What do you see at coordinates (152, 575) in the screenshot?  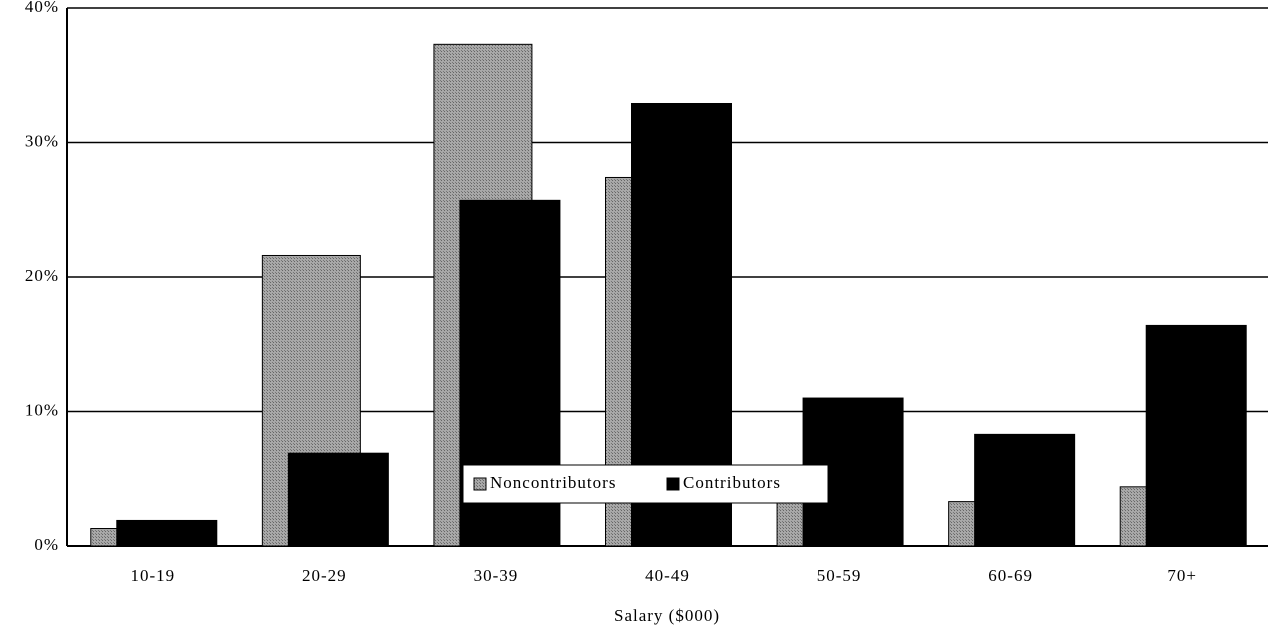 I see `x-tick-label: 10-19` at bounding box center [152, 575].